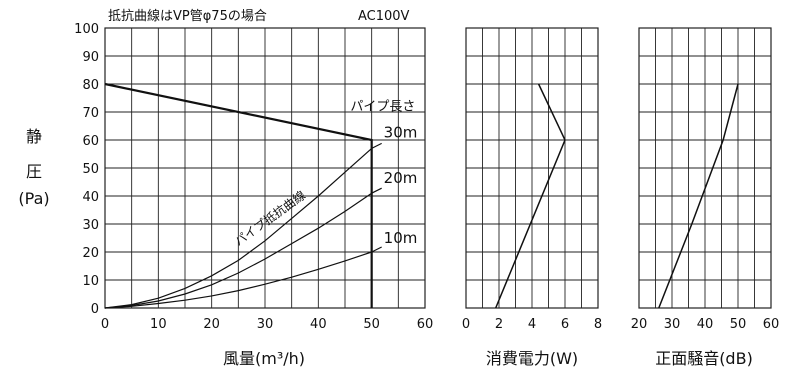 The width and height of the screenshot is (799, 375). Describe the element at coordinates (598, 324) in the screenshot. I see `x-tick-label: 8` at that location.